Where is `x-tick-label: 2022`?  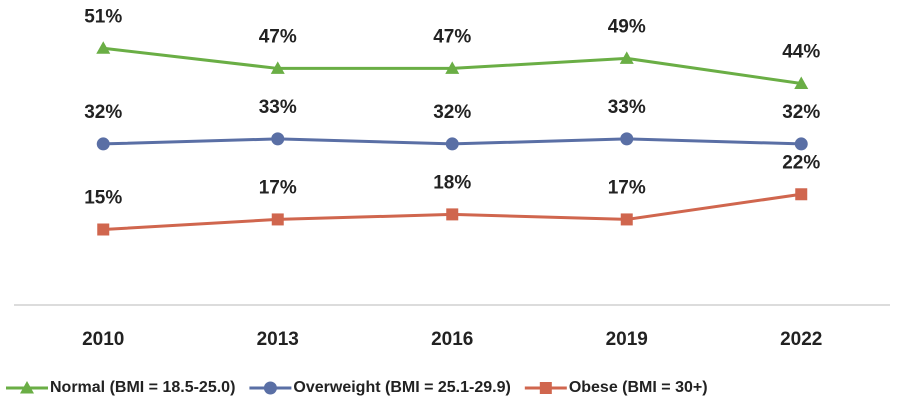
x-tick-label: 2022 is located at coordinates (801, 339).